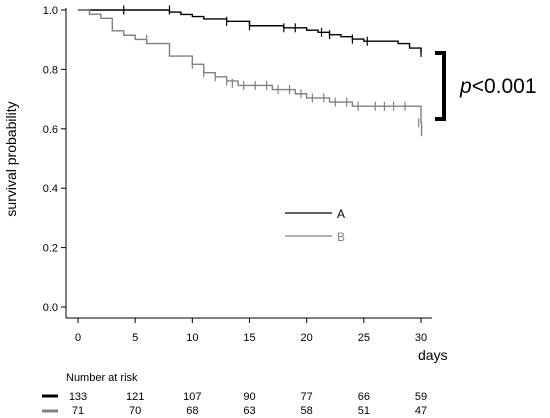 This screenshot has height=418, width=550. What do you see at coordinates (135, 338) in the screenshot?
I see `x-tick-label: 5` at bounding box center [135, 338].